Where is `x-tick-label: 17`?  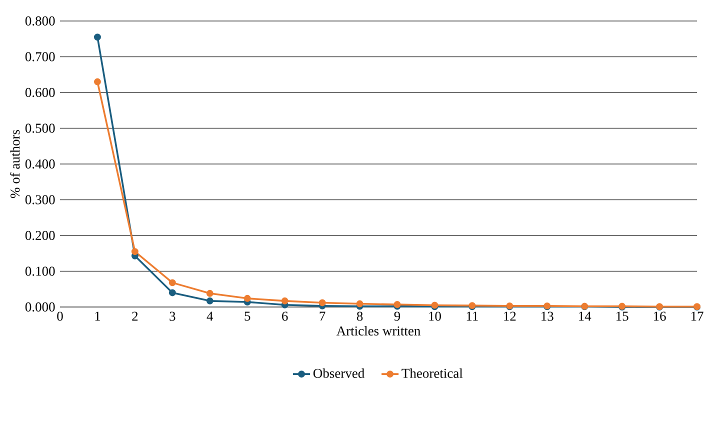 x-tick-label: 17 is located at coordinates (697, 316).